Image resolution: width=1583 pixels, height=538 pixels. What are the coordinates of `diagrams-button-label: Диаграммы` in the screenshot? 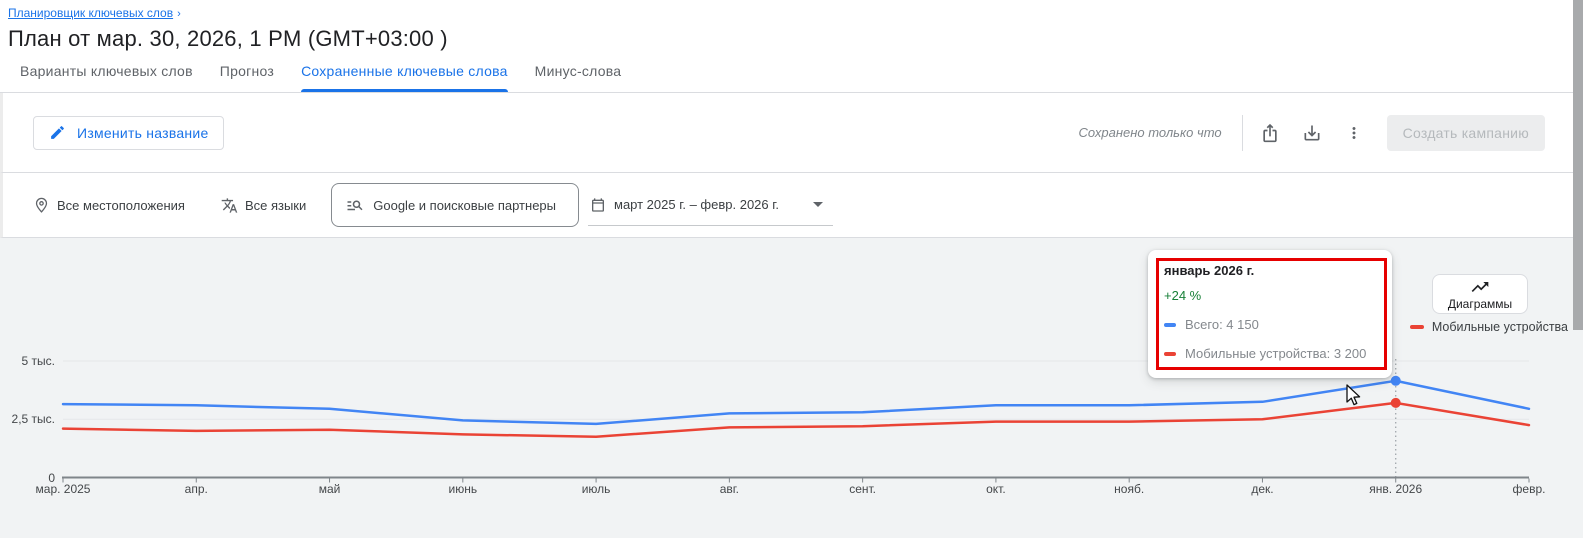 It's located at (1480, 304).